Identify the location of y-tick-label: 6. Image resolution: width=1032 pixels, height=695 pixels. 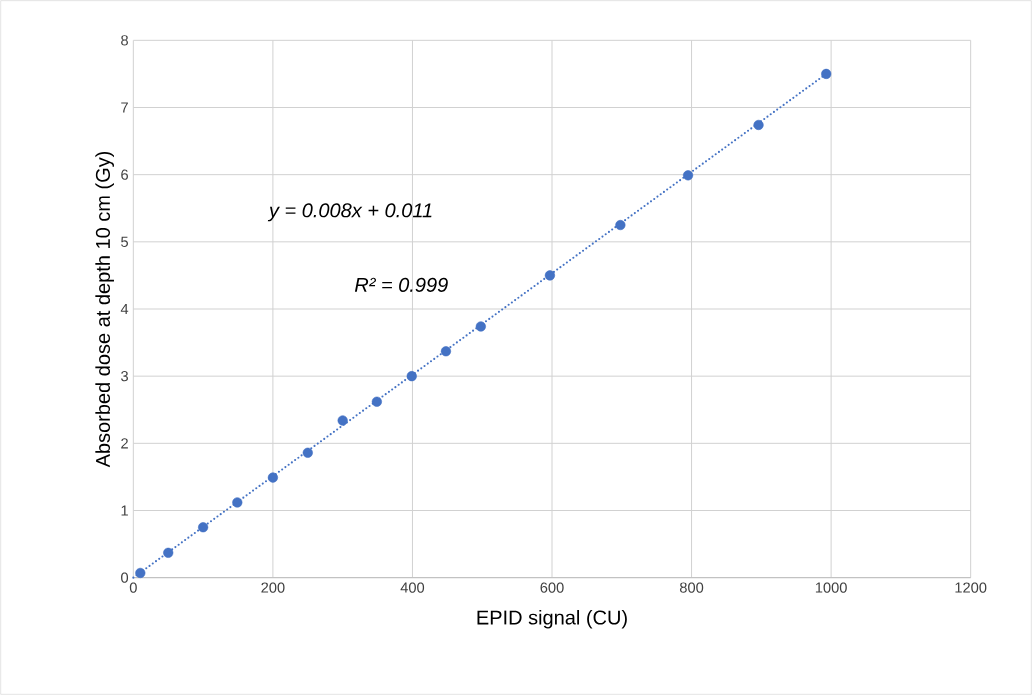
(124, 174).